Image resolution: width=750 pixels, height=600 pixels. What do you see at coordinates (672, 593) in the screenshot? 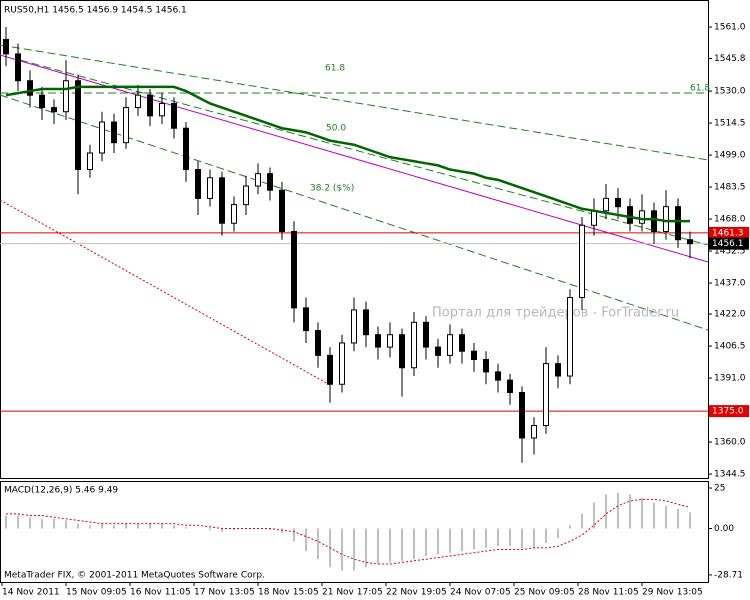
I see `x-tick-label: 29 Nov 13:05` at bounding box center [672, 593].